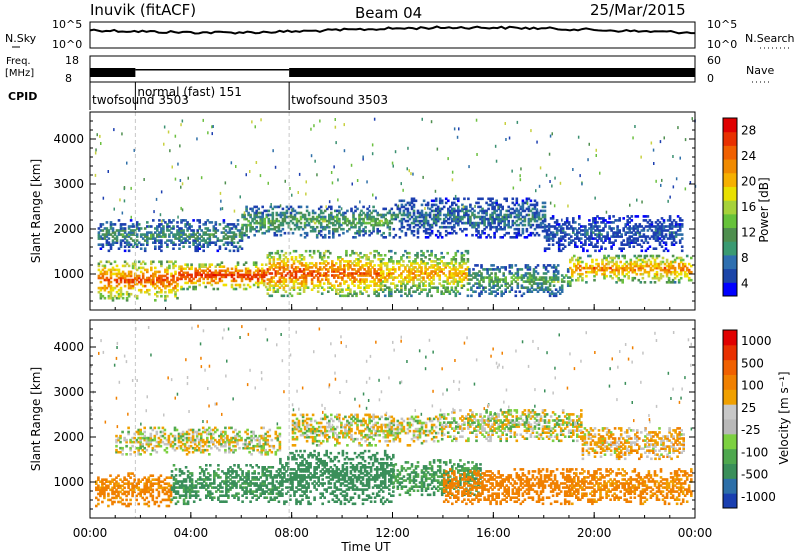  I want to click on freq-label: Freq., so click(18, 61).